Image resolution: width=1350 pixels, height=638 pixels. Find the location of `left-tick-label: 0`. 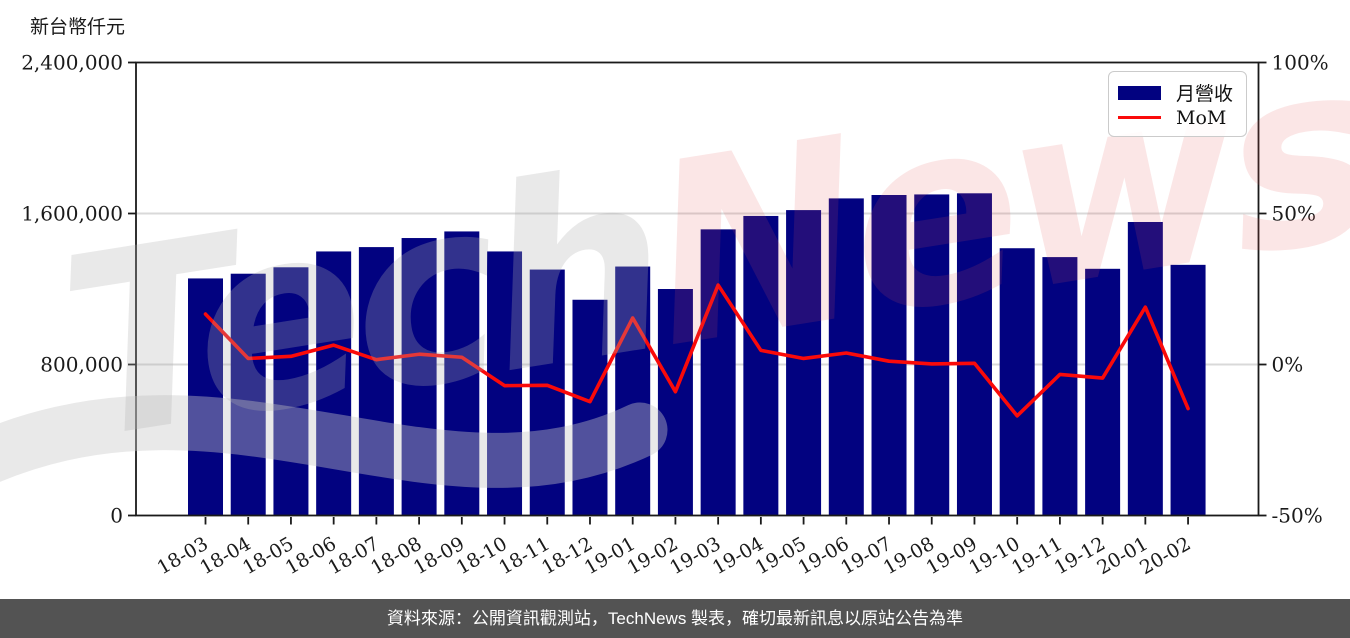

left-tick-label: 0 is located at coordinates (116, 516).